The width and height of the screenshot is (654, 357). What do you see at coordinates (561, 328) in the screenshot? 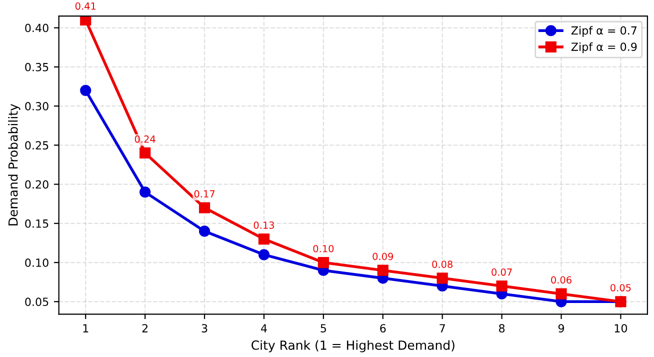
I see `x-tick-label: 9` at bounding box center [561, 328].